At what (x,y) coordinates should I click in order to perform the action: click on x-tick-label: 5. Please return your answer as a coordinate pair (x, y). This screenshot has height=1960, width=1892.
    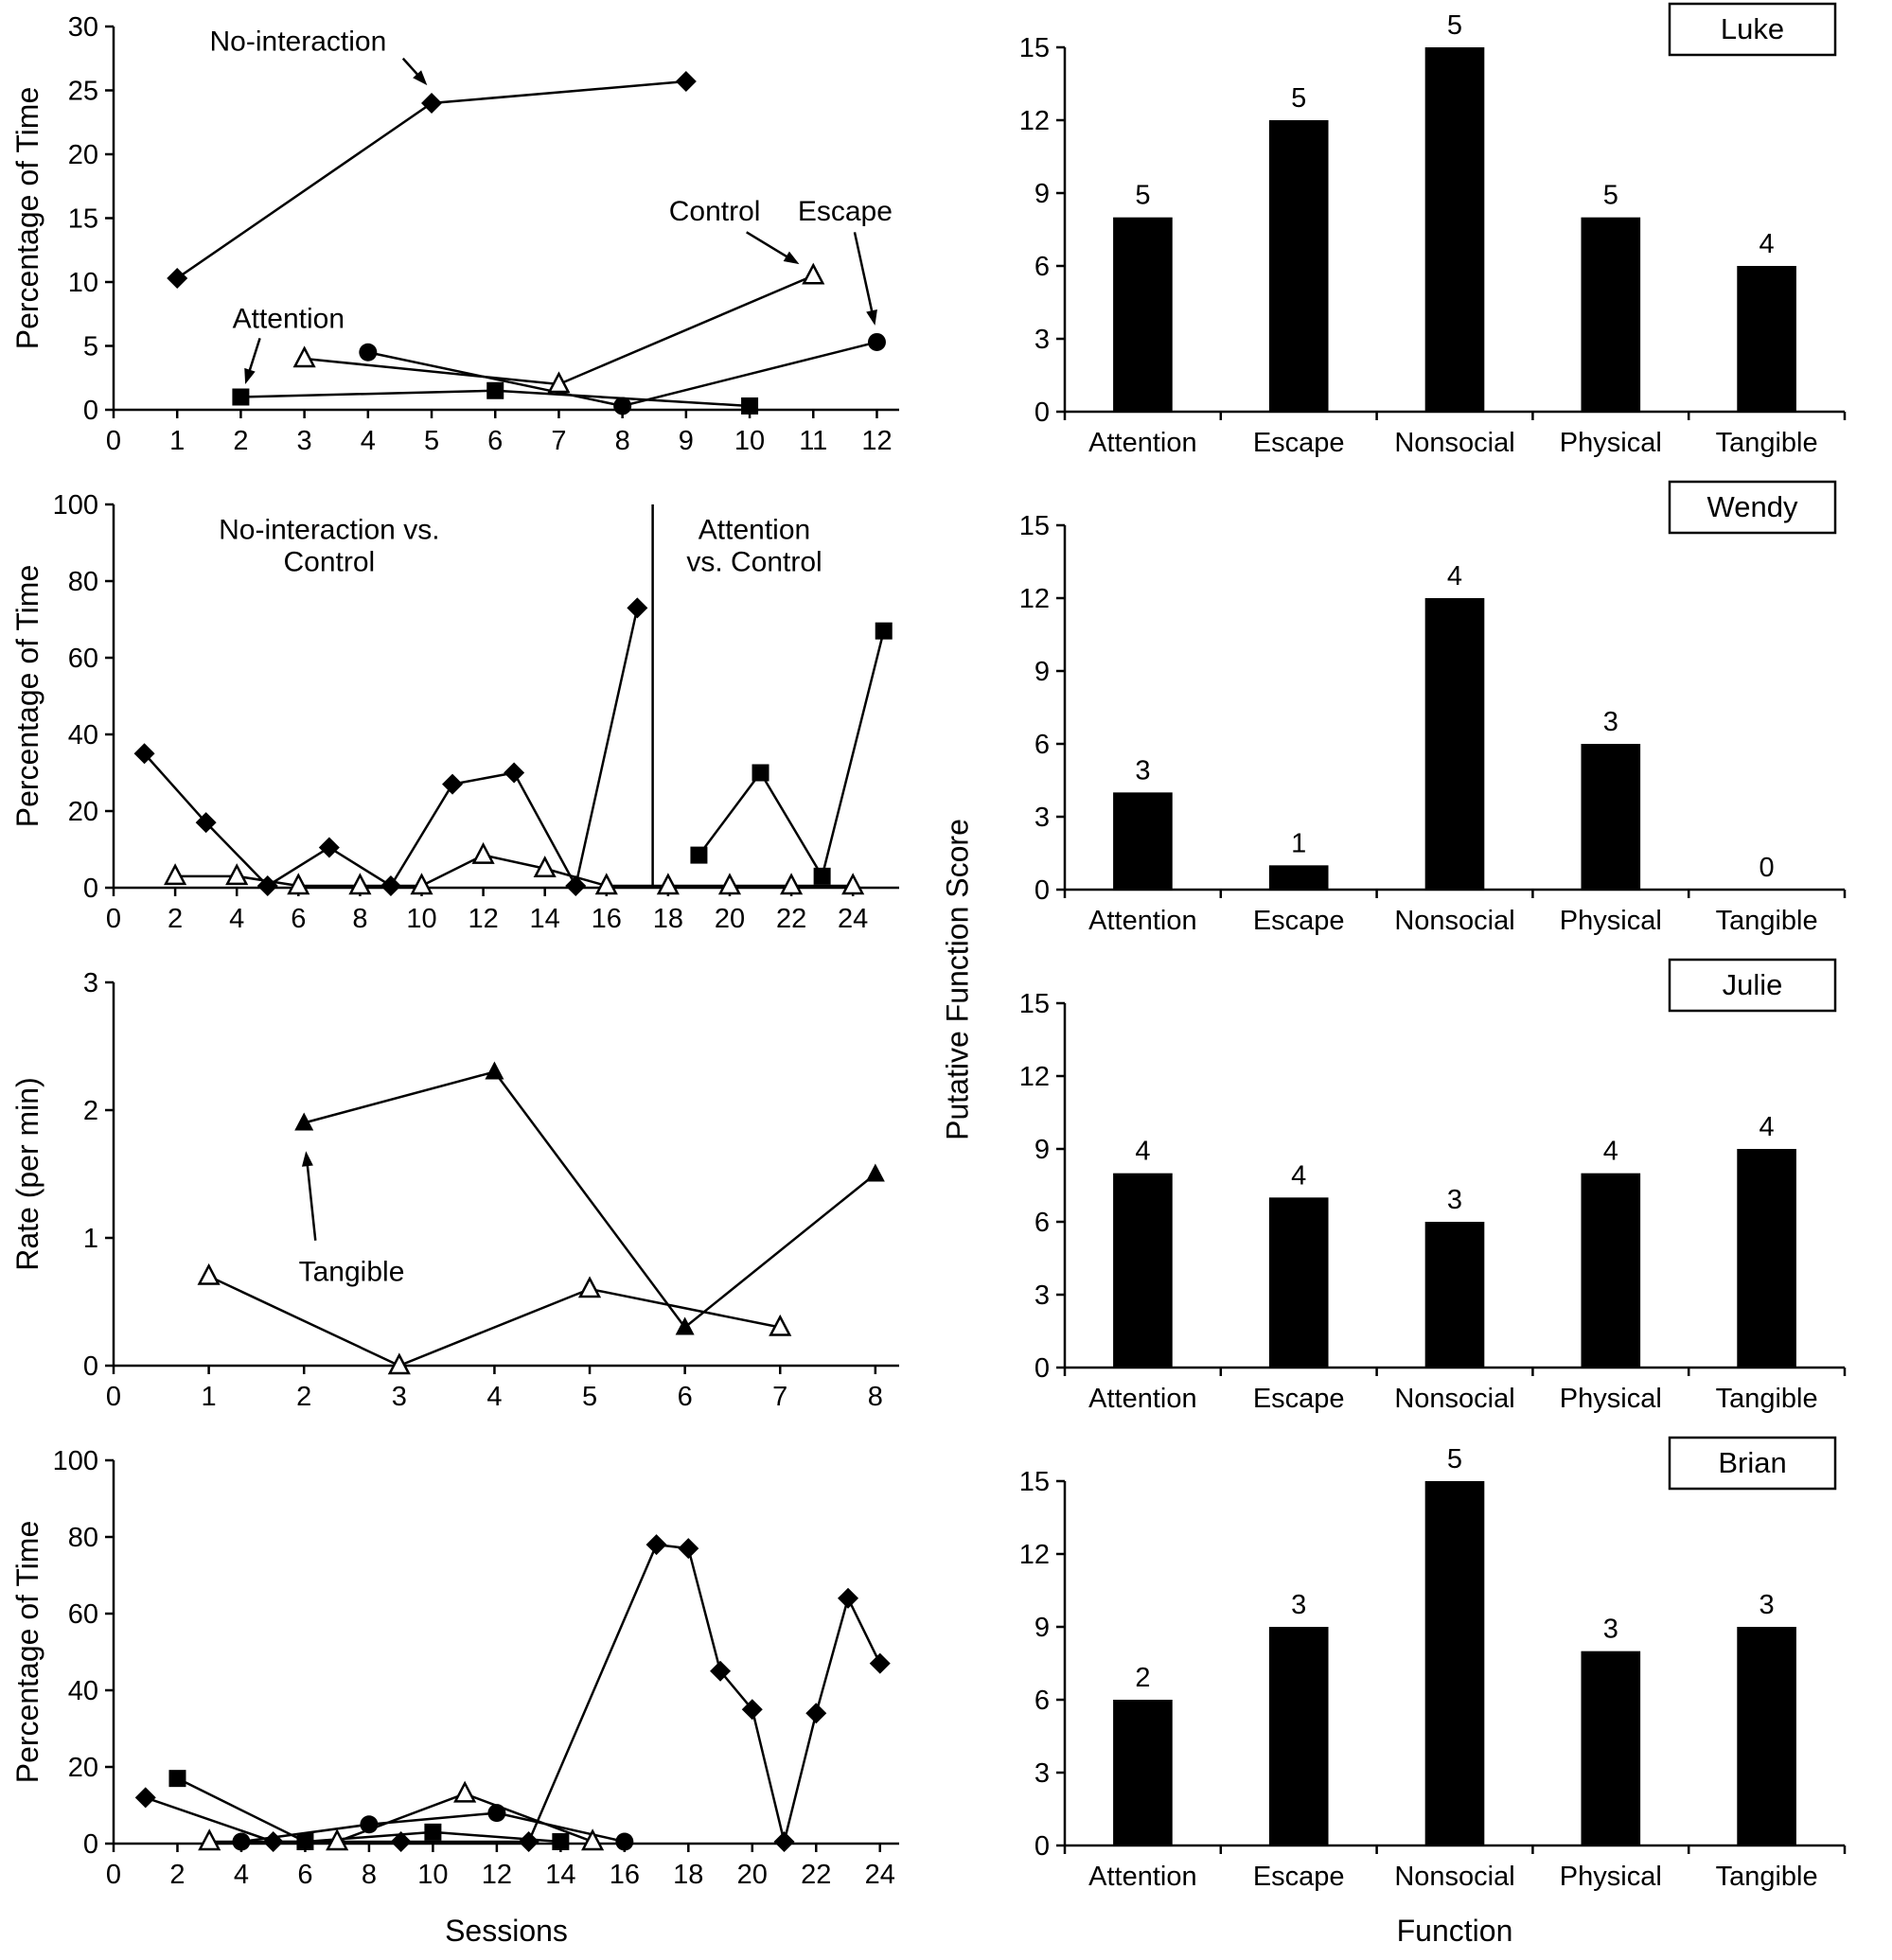
    Looking at the image, I should click on (589, 1397).